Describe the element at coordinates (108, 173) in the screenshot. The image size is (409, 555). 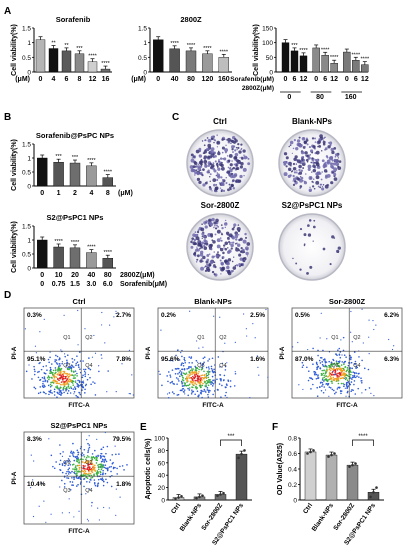
I see `significance-label: ****` at that location.